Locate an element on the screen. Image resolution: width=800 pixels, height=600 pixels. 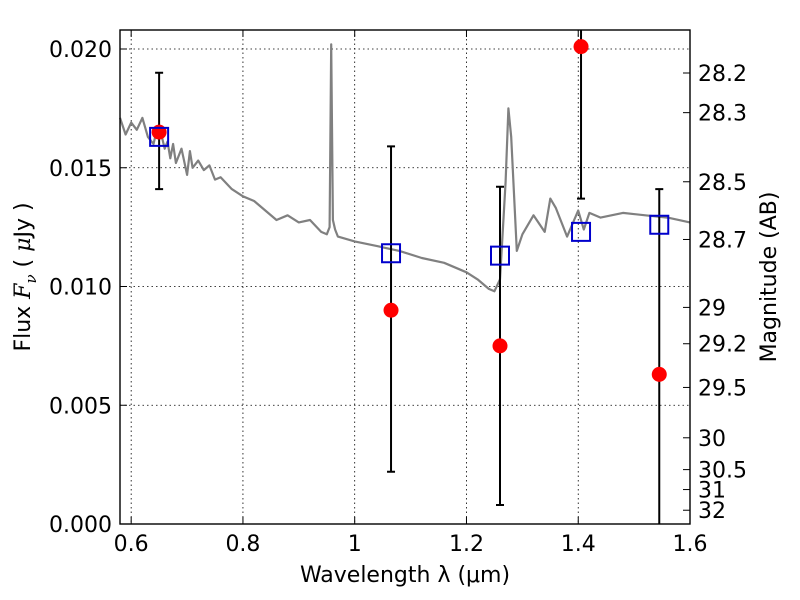
x-tick-label: 1.6 is located at coordinates (690, 544).